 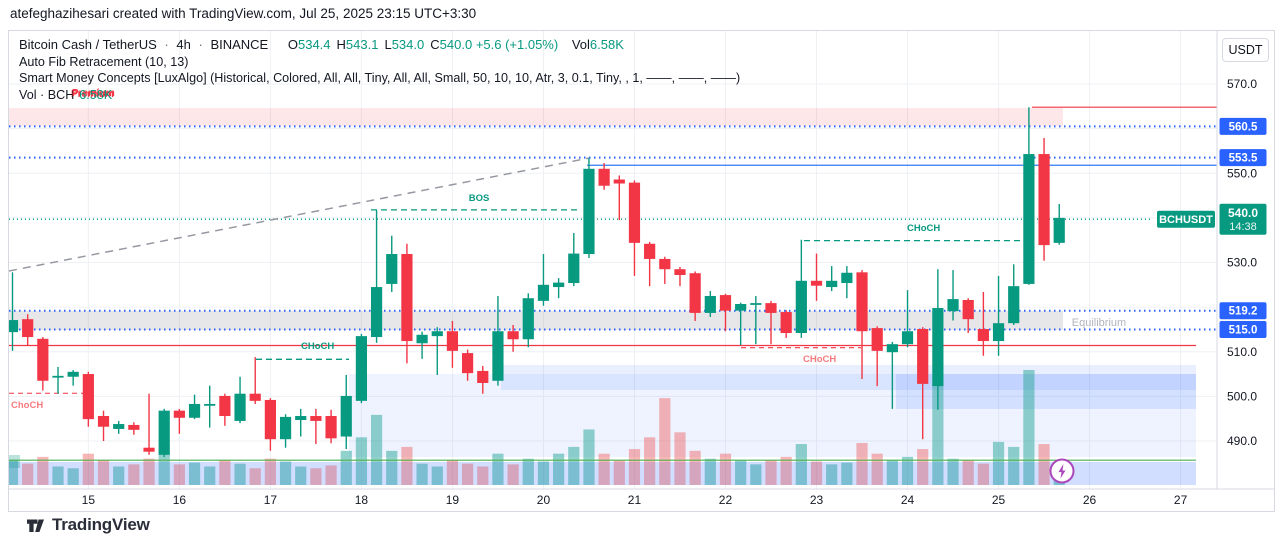 What do you see at coordinates (1090, 500) in the screenshot?
I see `time-tick: 26` at bounding box center [1090, 500].